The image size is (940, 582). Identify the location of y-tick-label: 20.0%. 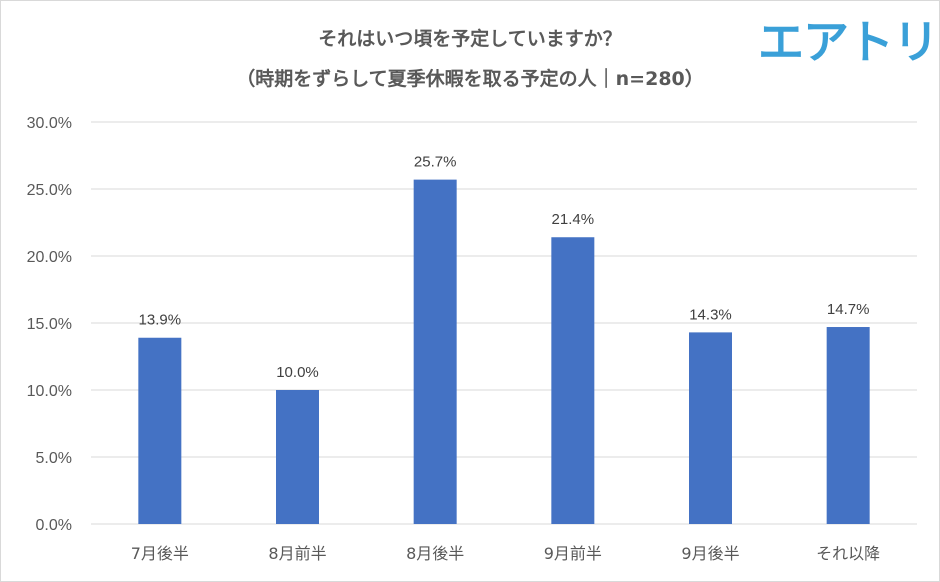
(49, 257).